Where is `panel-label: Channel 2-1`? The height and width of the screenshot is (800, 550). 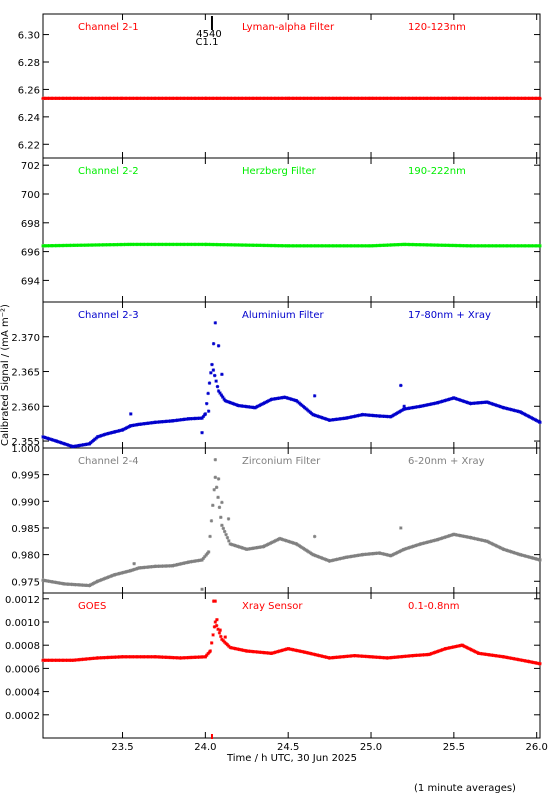 panel-label: Channel 2-1 is located at coordinates (108, 27).